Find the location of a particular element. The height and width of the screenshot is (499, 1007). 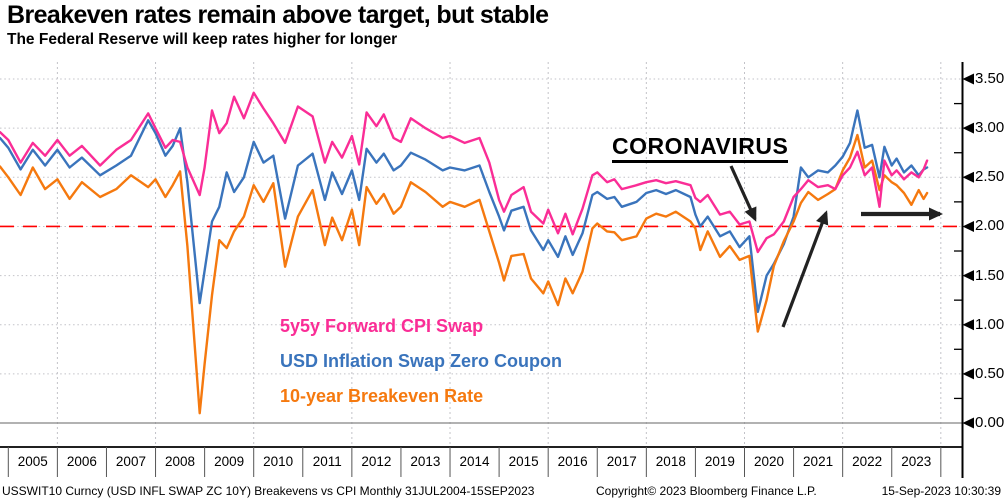

y-axis-label: 2.50 is located at coordinates (990, 177).